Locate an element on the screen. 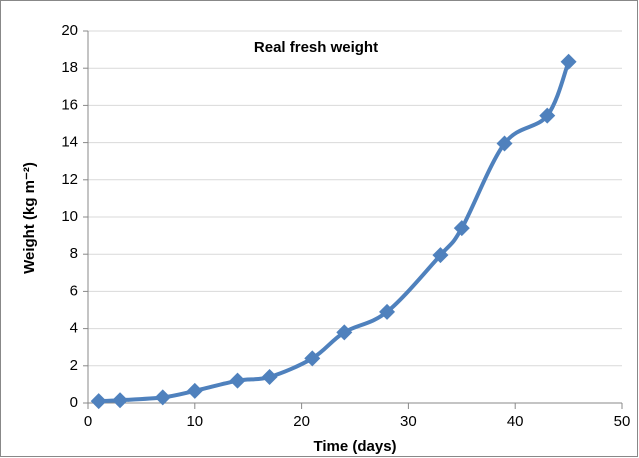 The width and height of the screenshot is (639, 458). x-tick-label: 20 is located at coordinates (301, 421).